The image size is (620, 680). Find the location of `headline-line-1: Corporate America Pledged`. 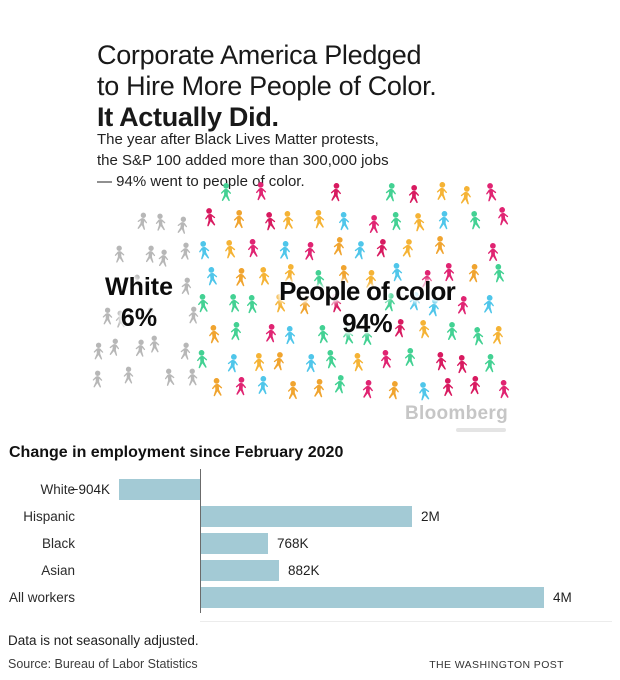

headline-line-1: Corporate America Pledged is located at coordinates (259, 55).